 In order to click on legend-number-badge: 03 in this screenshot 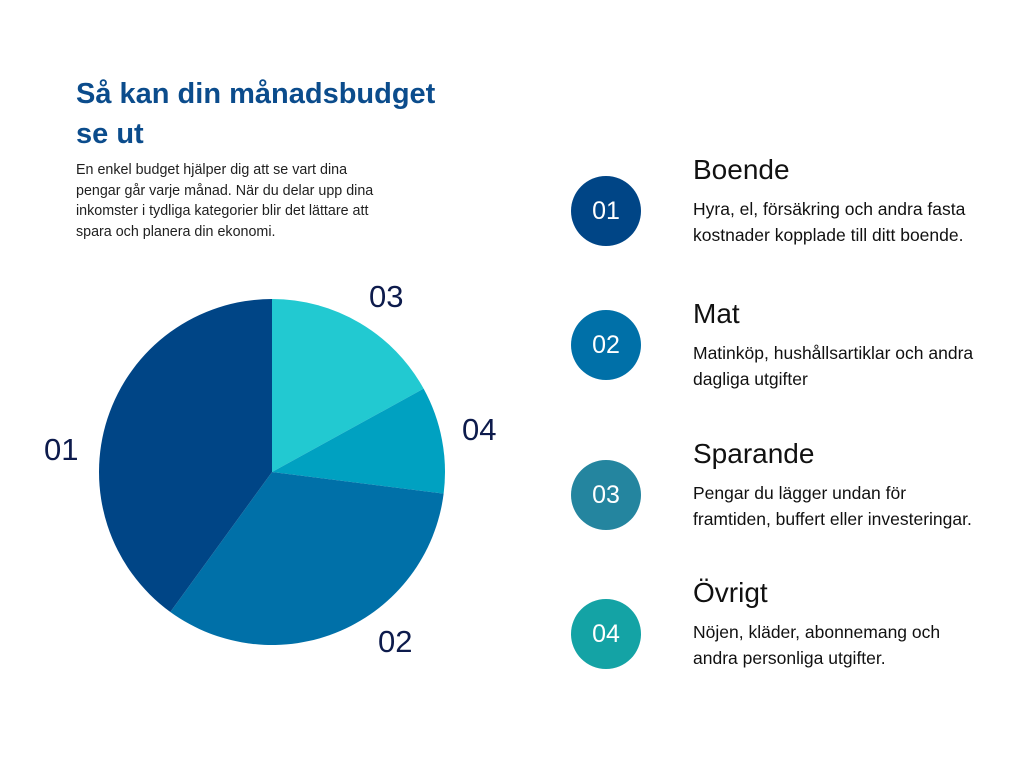, I will do `click(606, 495)`.